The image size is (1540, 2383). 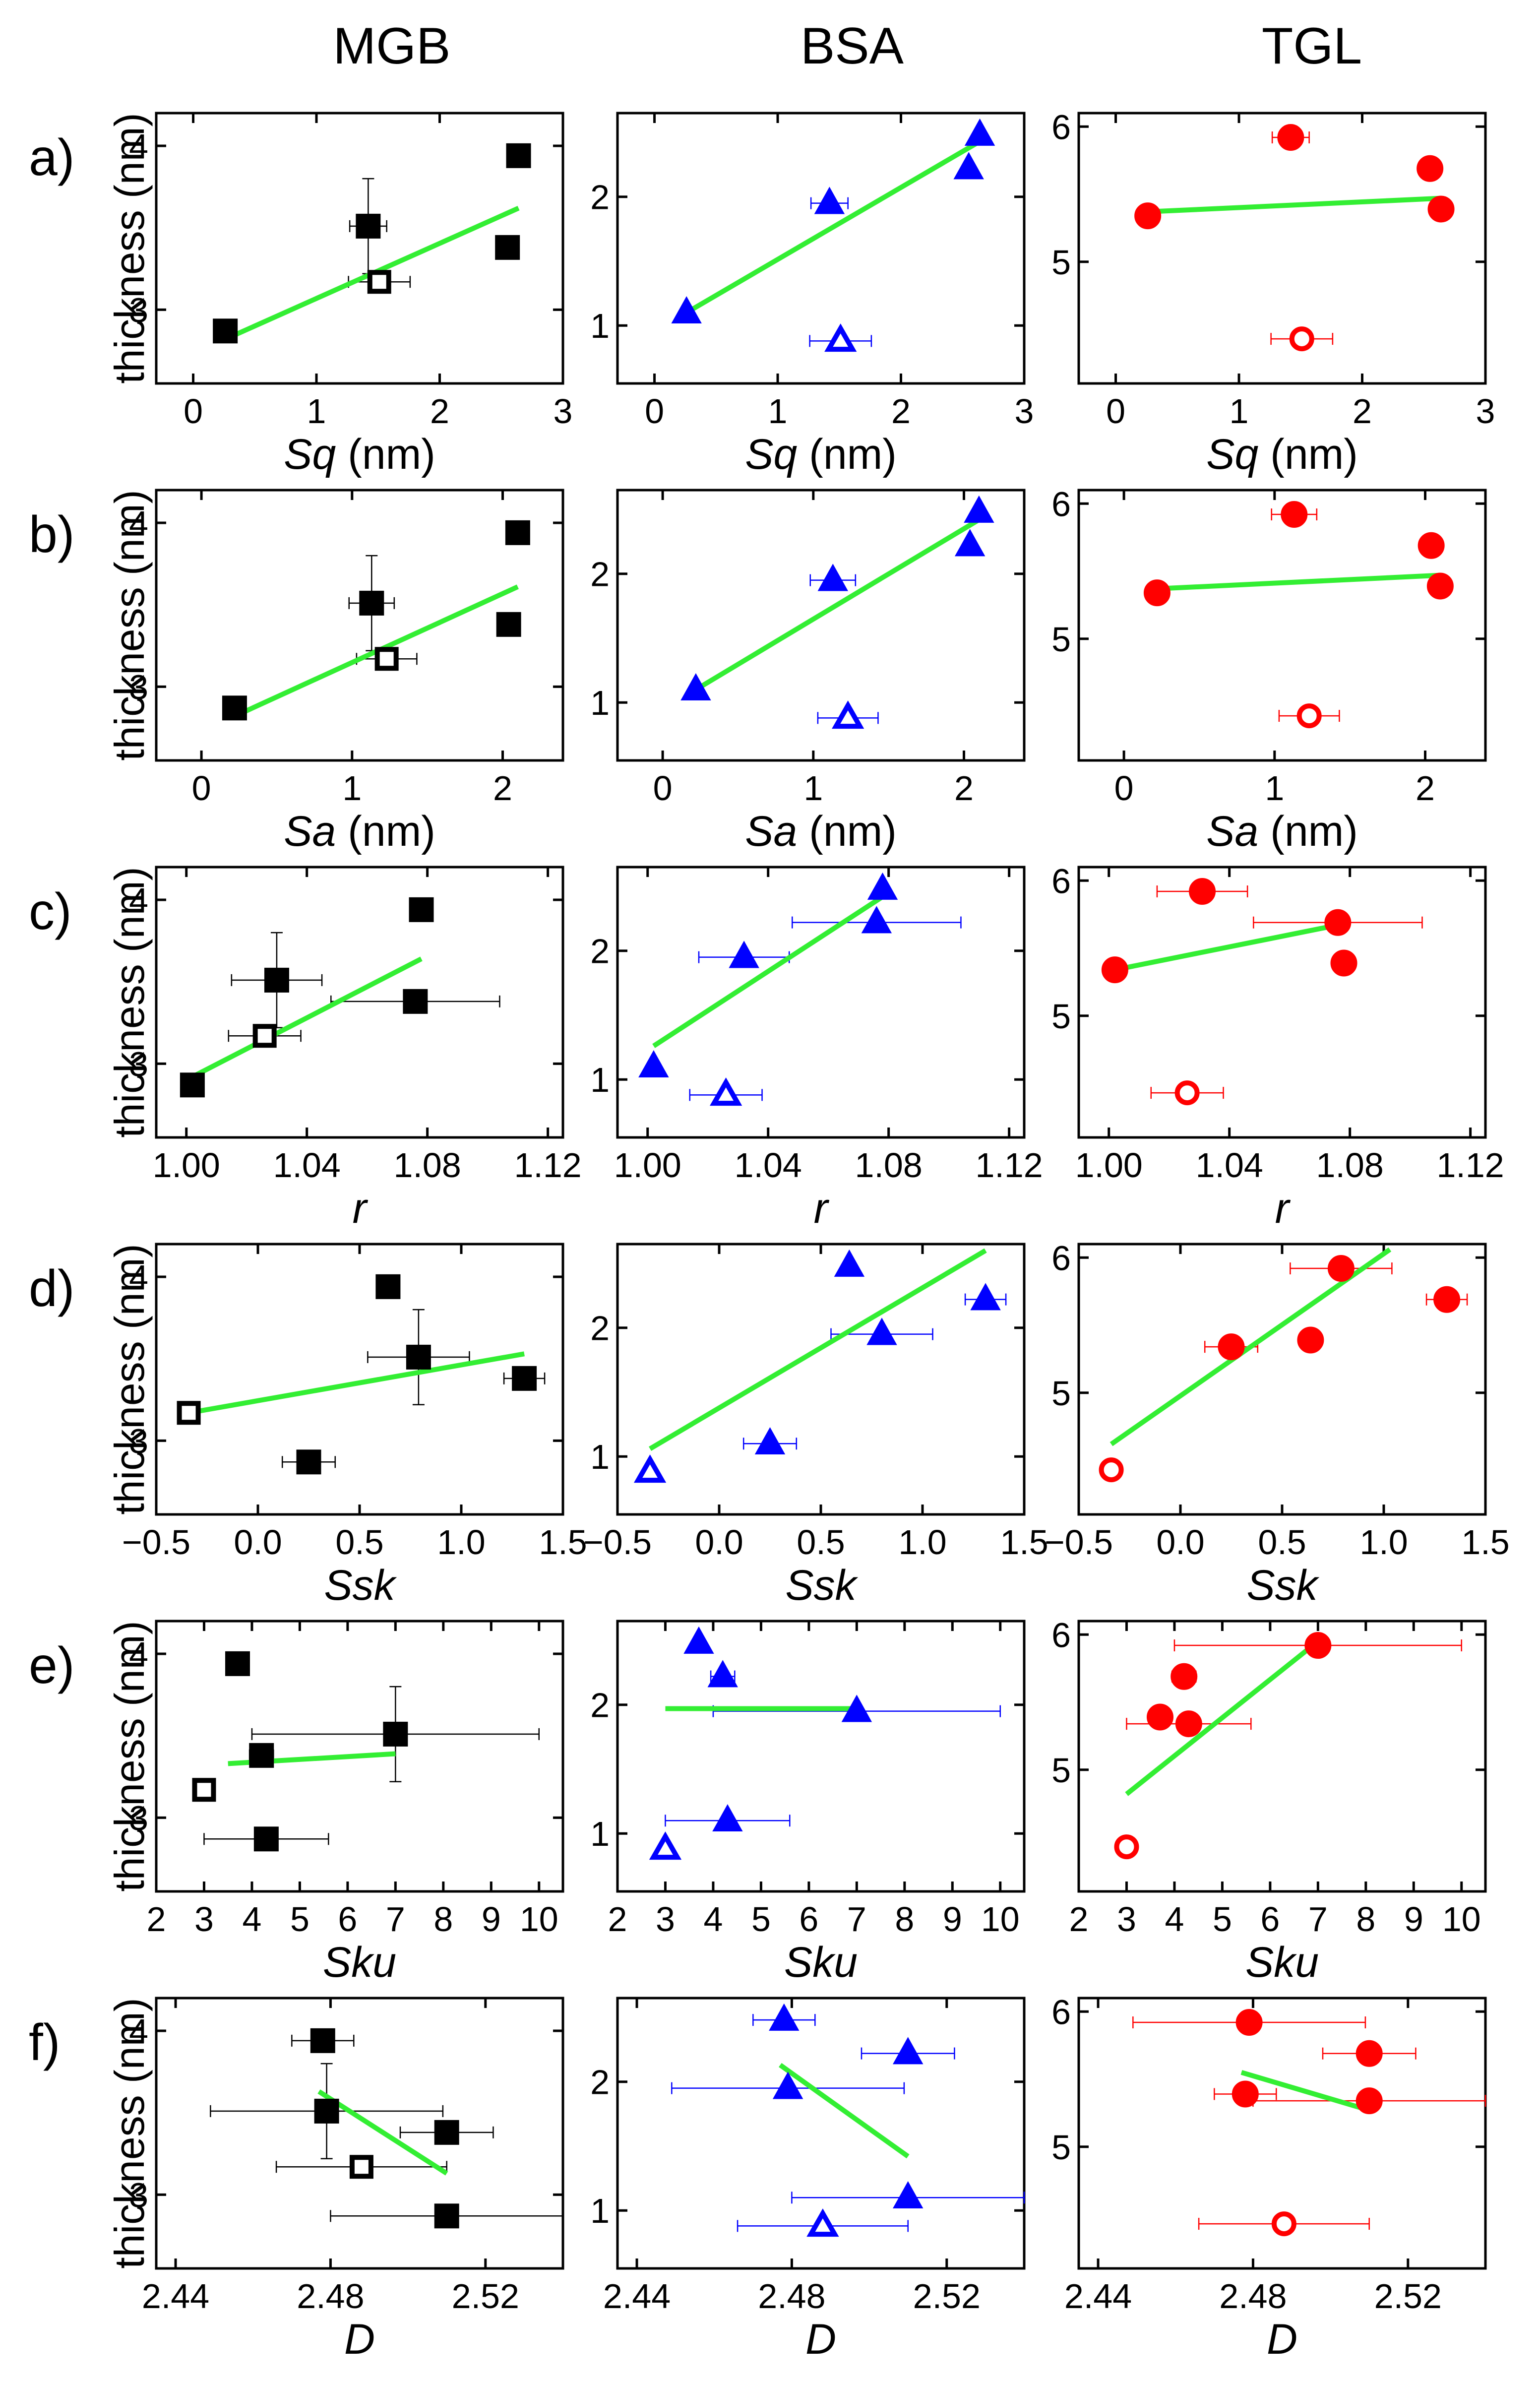 What do you see at coordinates (1061, 2012) in the screenshot?
I see `y-tick-label: 6` at bounding box center [1061, 2012].